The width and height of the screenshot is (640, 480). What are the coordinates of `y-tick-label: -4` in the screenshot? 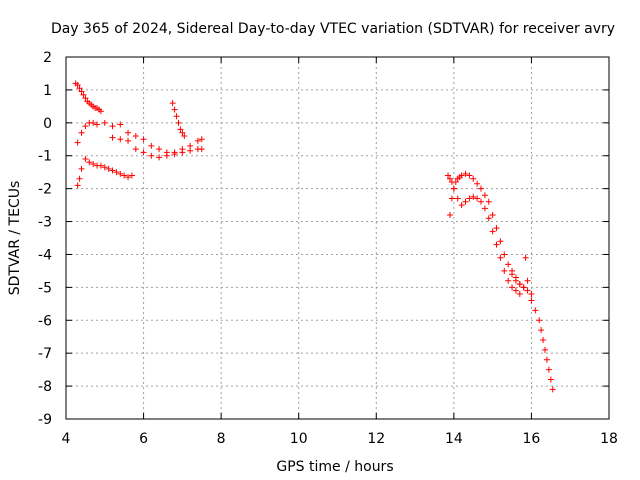 It's located at (45, 255).